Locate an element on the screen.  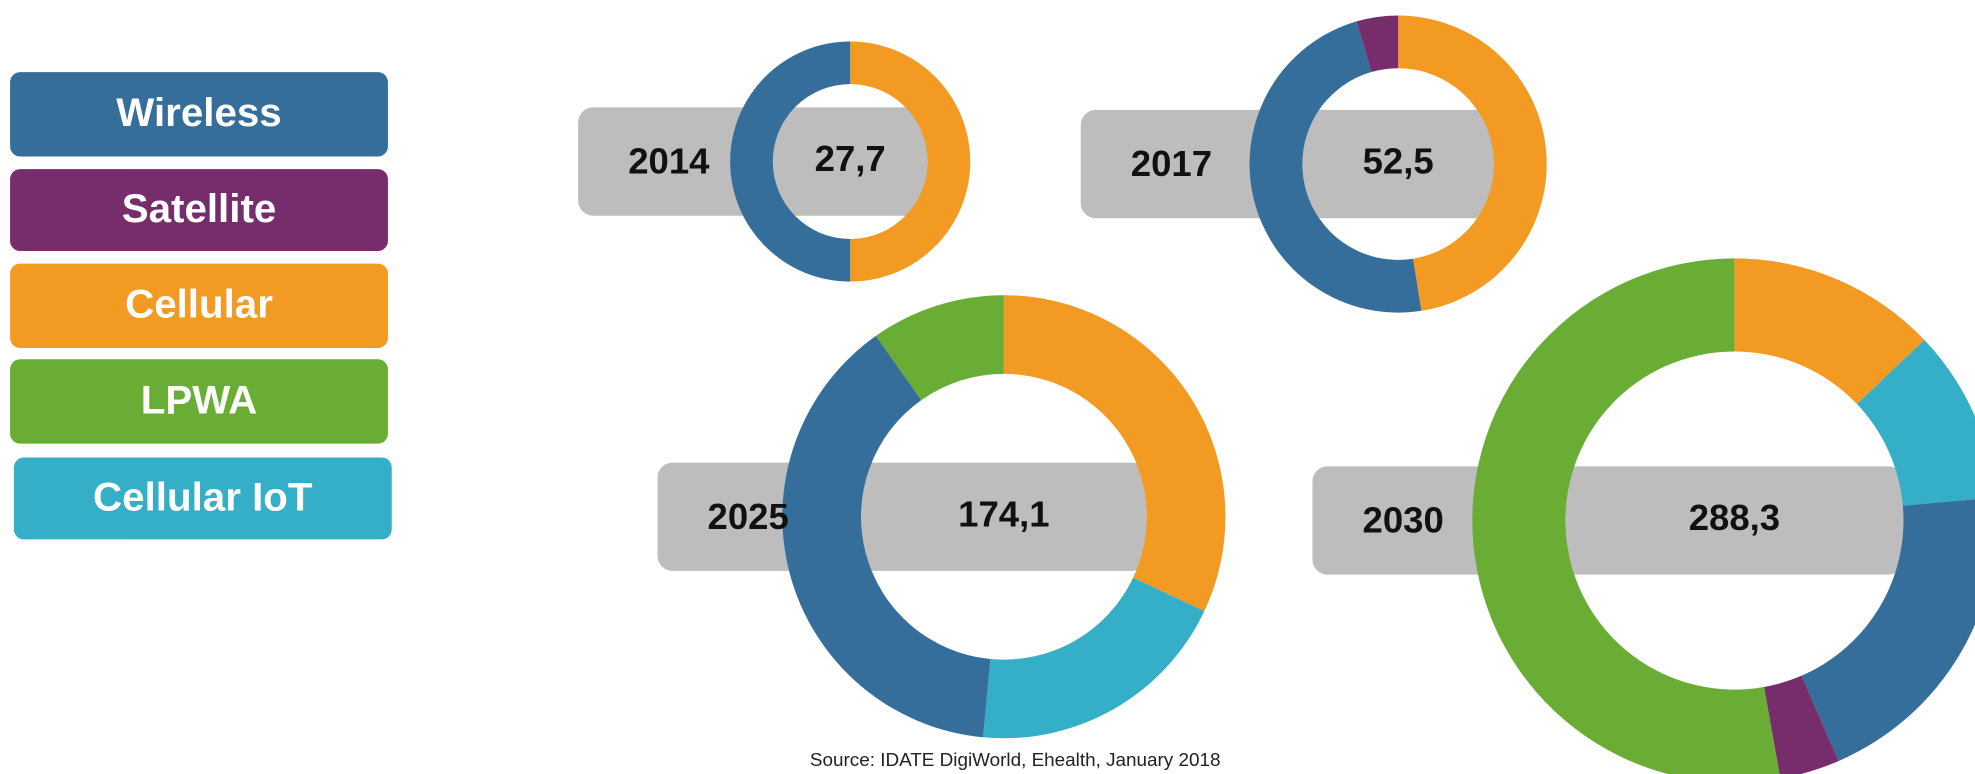
year-label: 2017 is located at coordinates (1171, 163).